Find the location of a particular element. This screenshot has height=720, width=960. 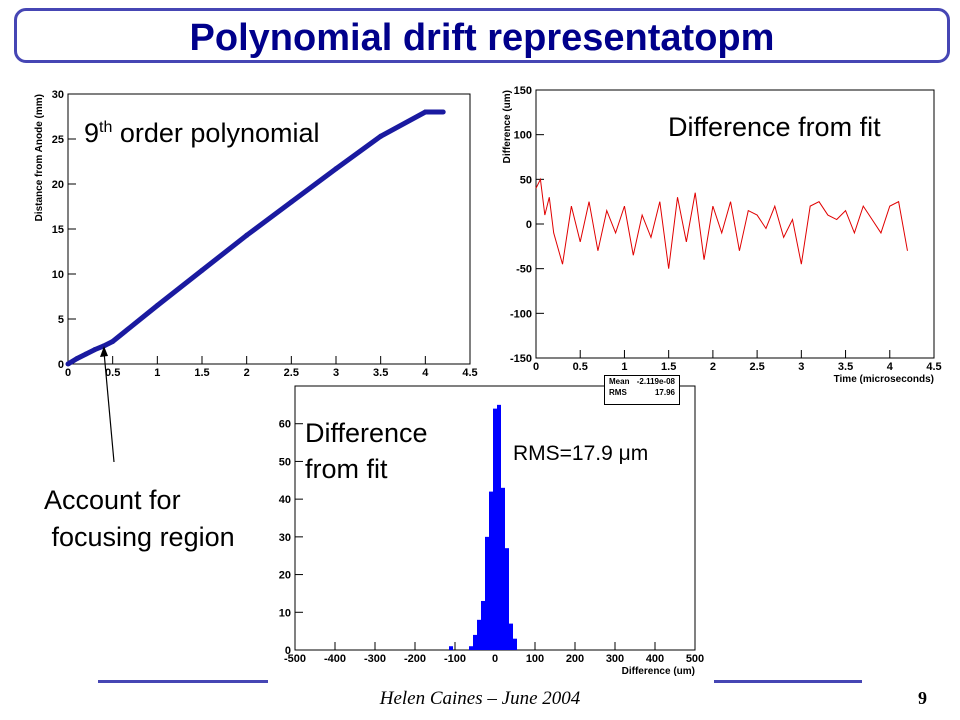

y-tick-label-4: 40 is located at coordinates (285, 500).